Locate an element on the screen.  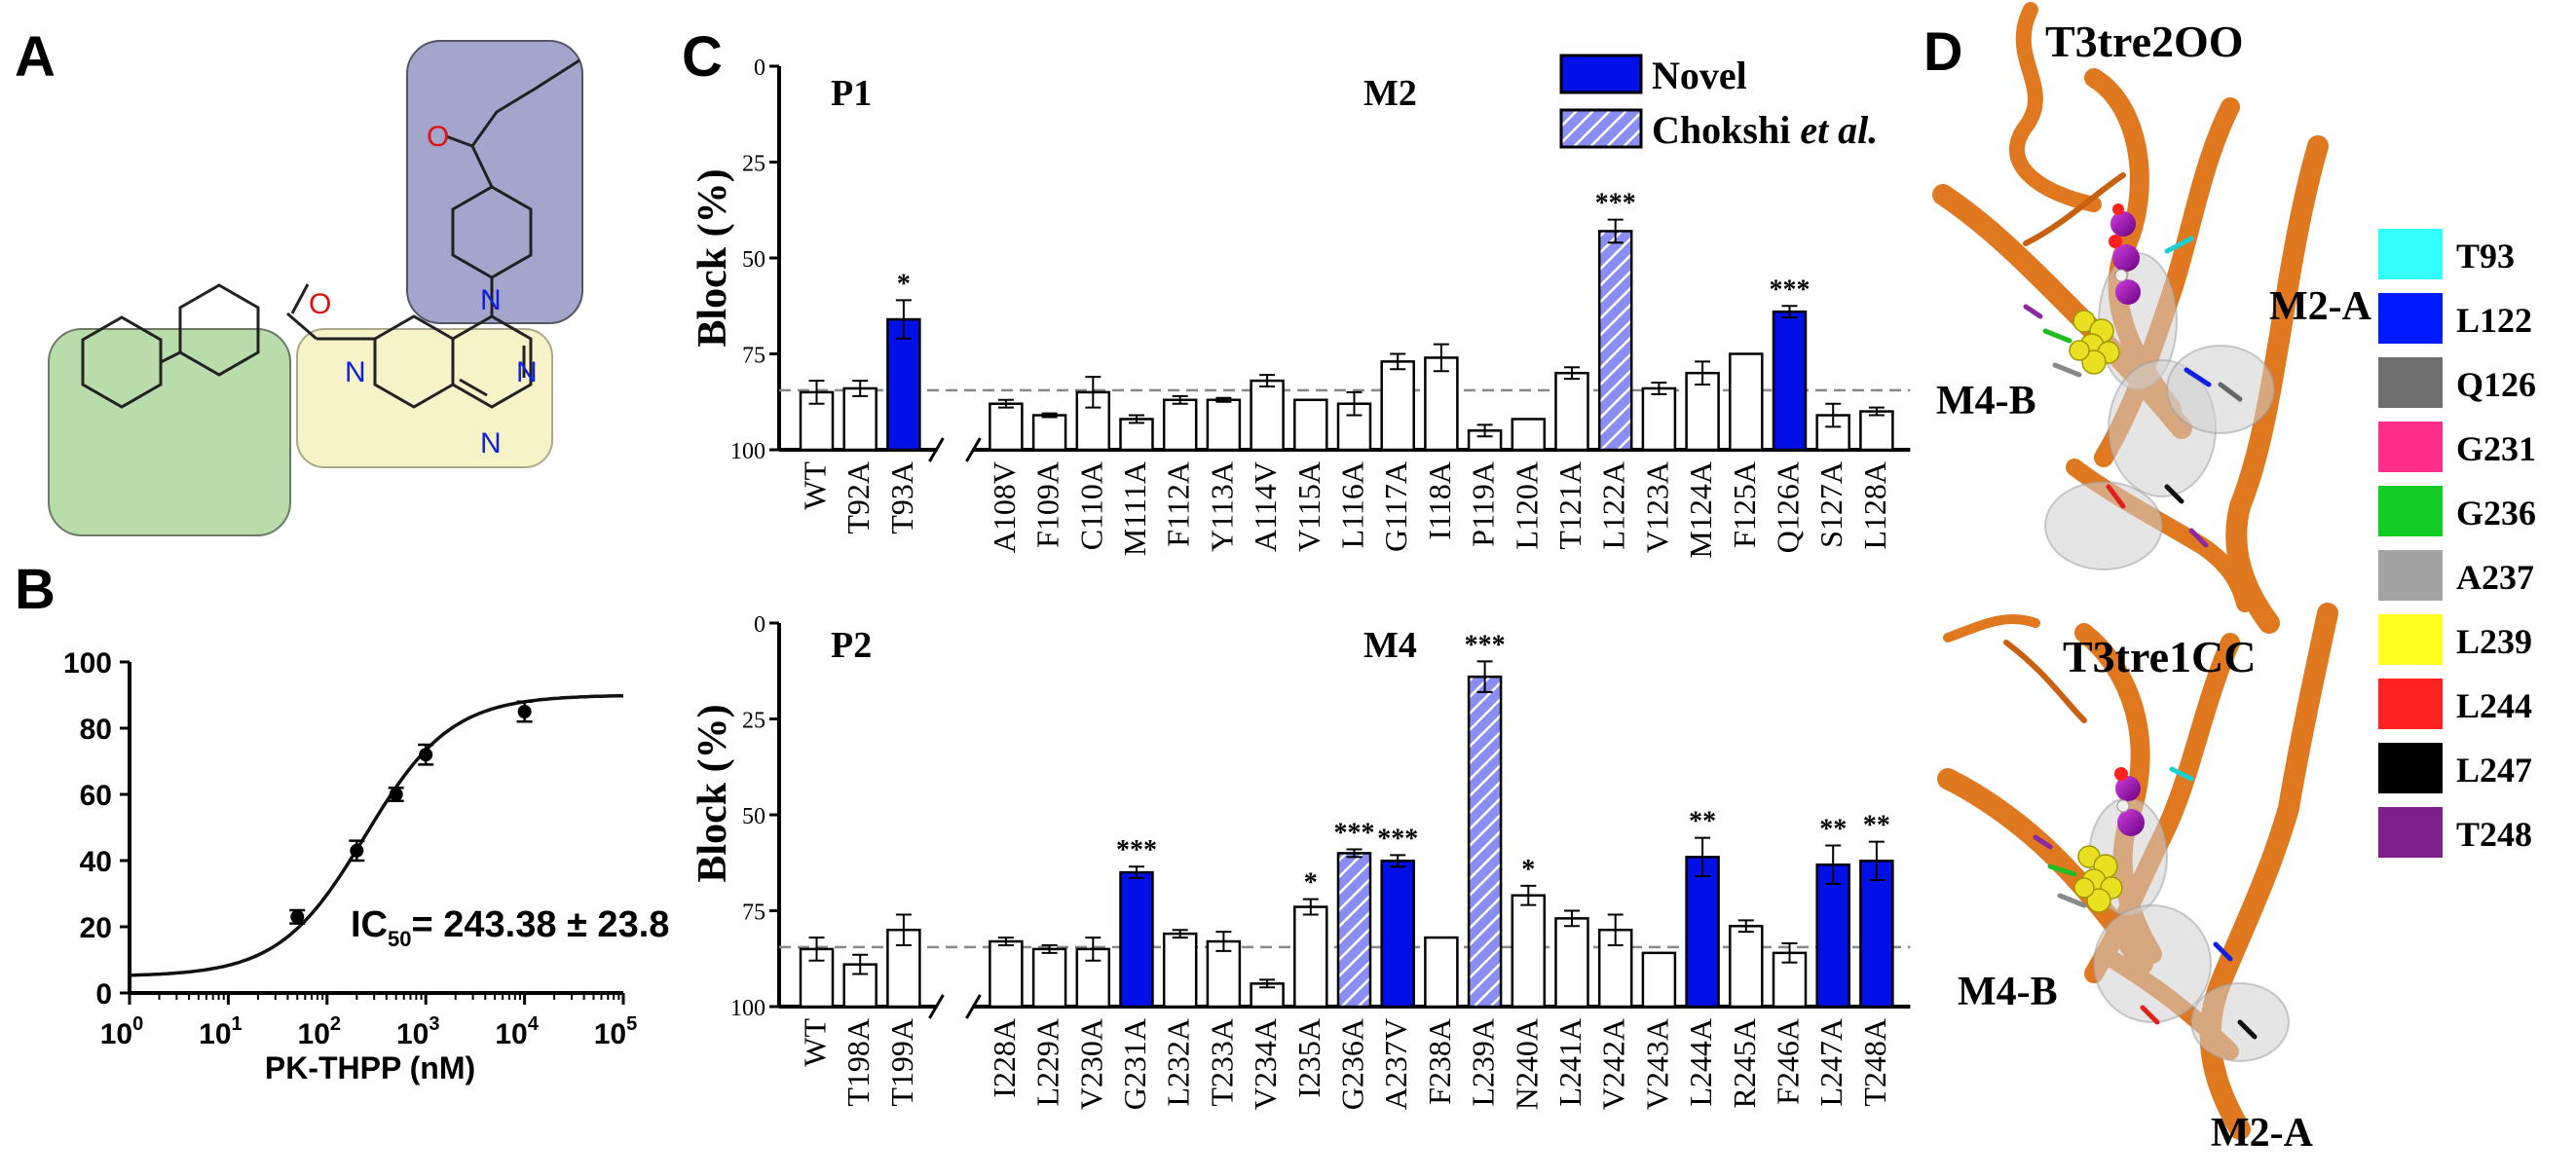
bar-T233A is located at coordinates (1224, 974).